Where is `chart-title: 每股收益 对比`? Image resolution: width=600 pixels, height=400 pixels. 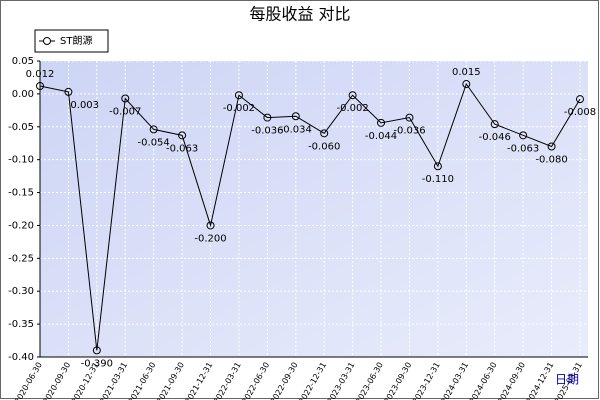 chart-title: 每股收益 对比 is located at coordinates (299, 14).